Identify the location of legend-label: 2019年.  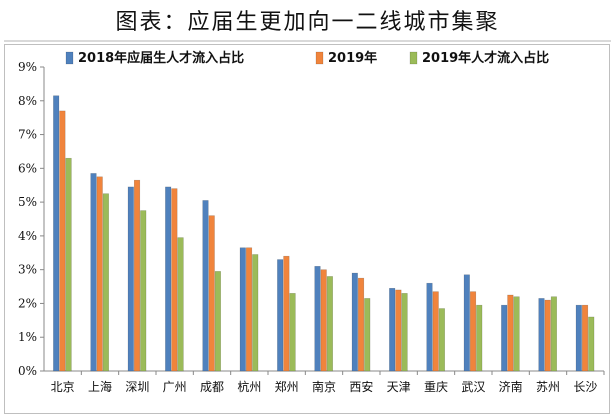
(352, 58).